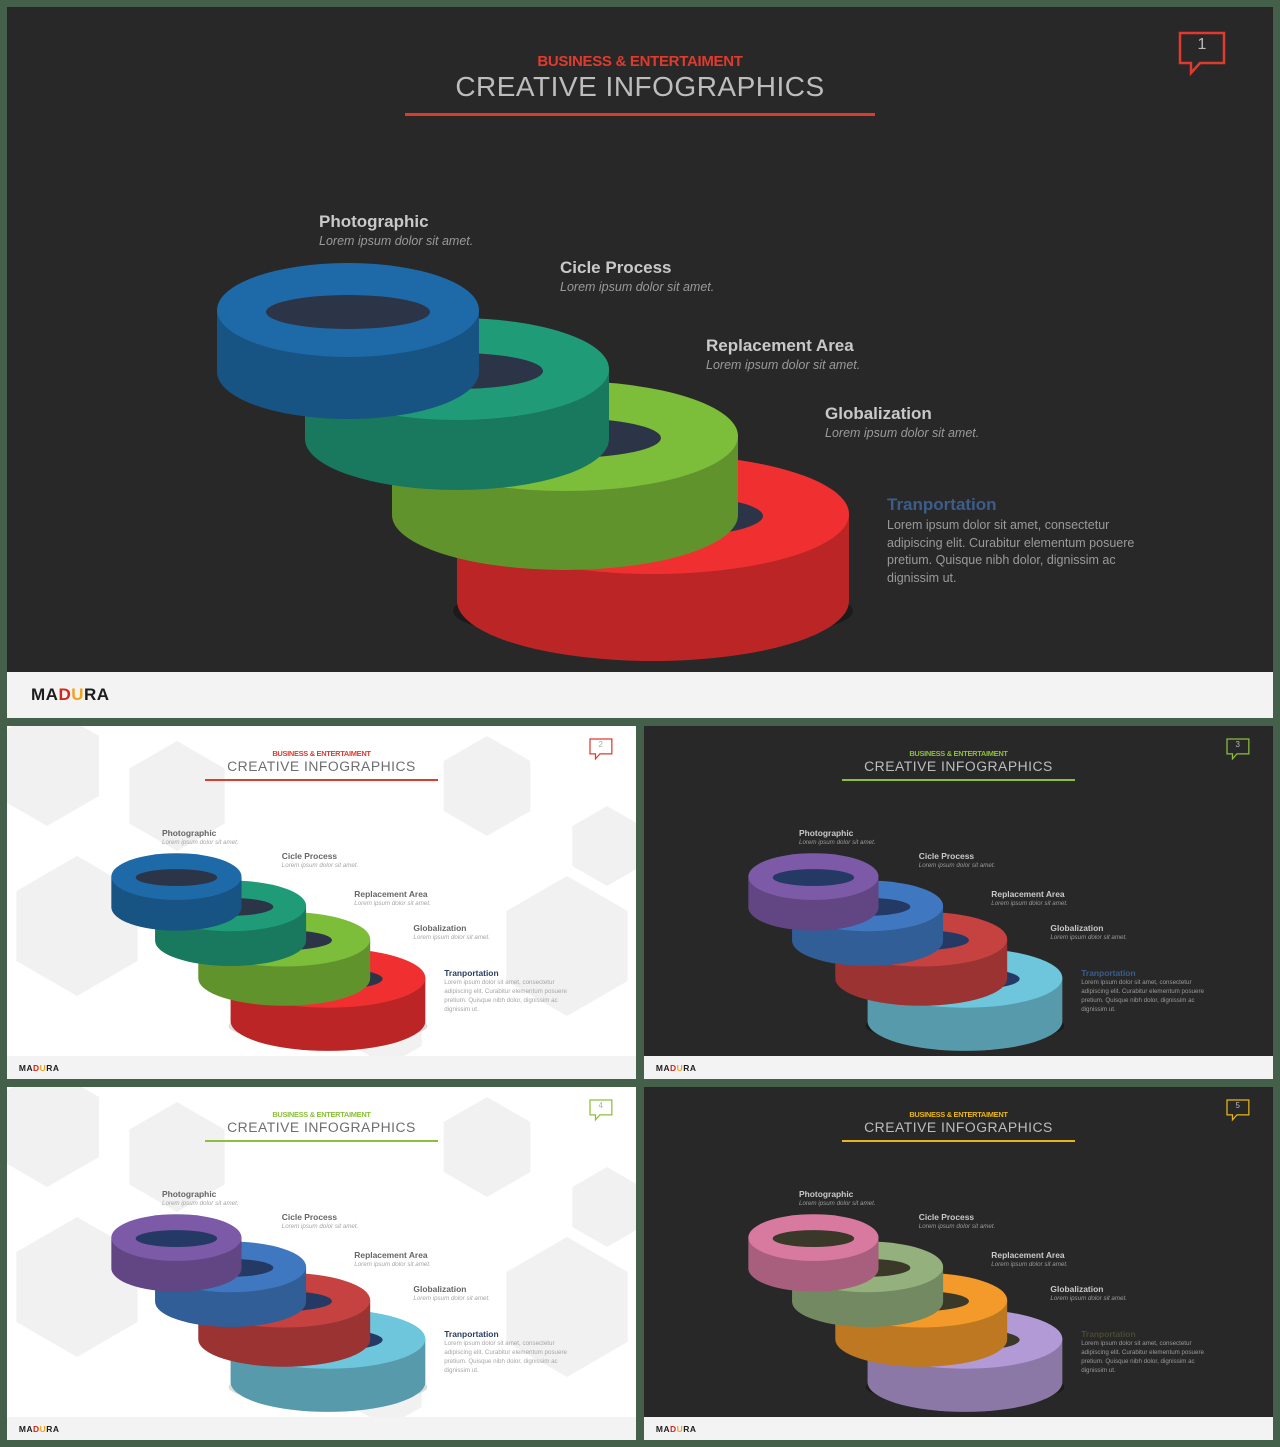 The width and height of the screenshot is (1280, 1447). I want to click on slide-number-bubble-icon: 2, so click(601, 749).